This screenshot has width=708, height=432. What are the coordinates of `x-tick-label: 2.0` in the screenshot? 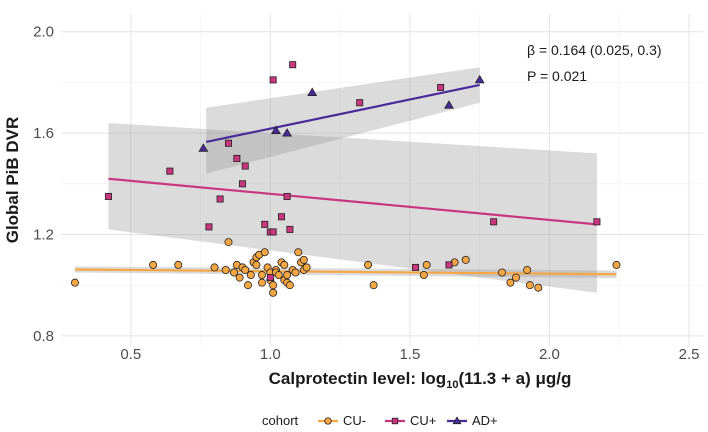 It's located at (549, 354).